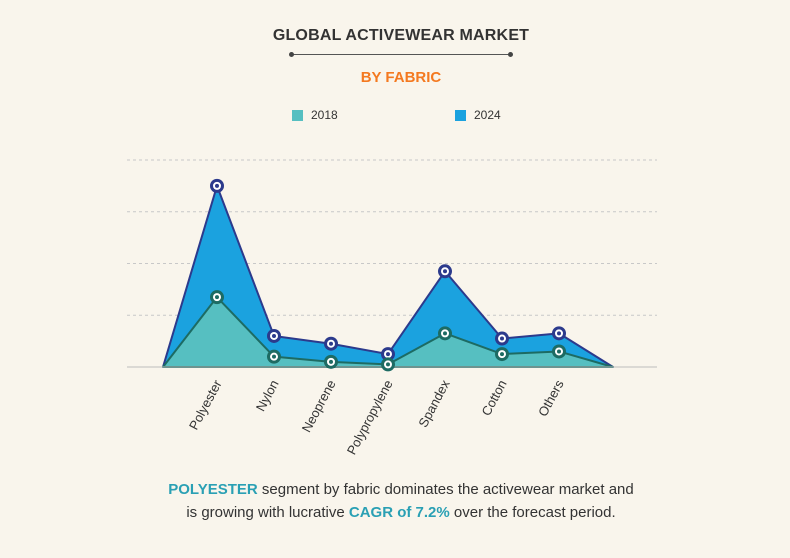  I want to click on point-2024-polyester-dot, so click(217, 185).